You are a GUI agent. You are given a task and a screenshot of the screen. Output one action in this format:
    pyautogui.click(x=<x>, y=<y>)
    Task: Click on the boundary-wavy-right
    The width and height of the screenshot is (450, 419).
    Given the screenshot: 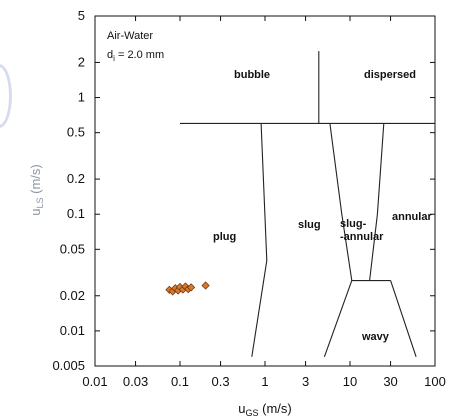 What is the action you would take?
    pyautogui.click(x=403, y=318)
    